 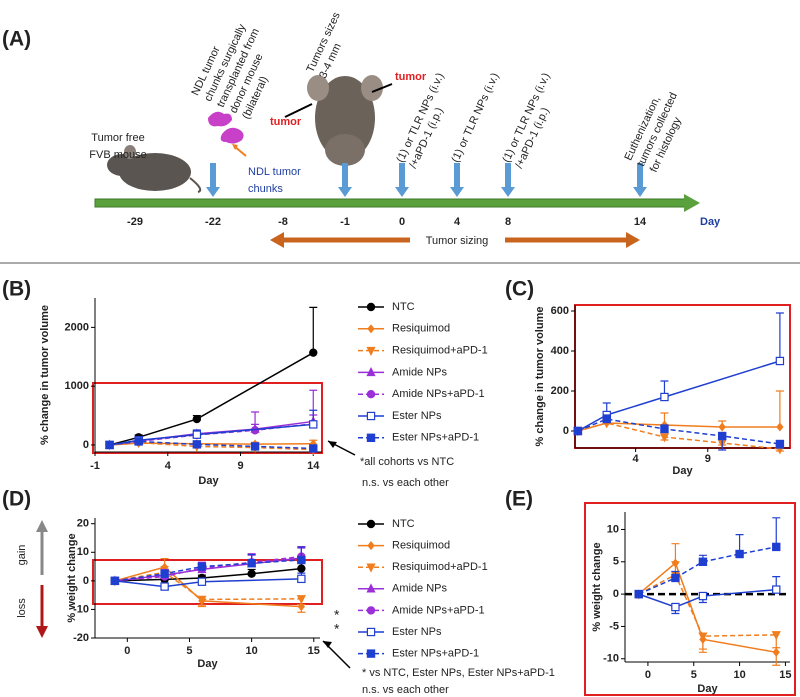 What do you see at coordinates (252, 651) in the screenshot?
I see `x-tick-label: 10` at bounding box center [252, 651].